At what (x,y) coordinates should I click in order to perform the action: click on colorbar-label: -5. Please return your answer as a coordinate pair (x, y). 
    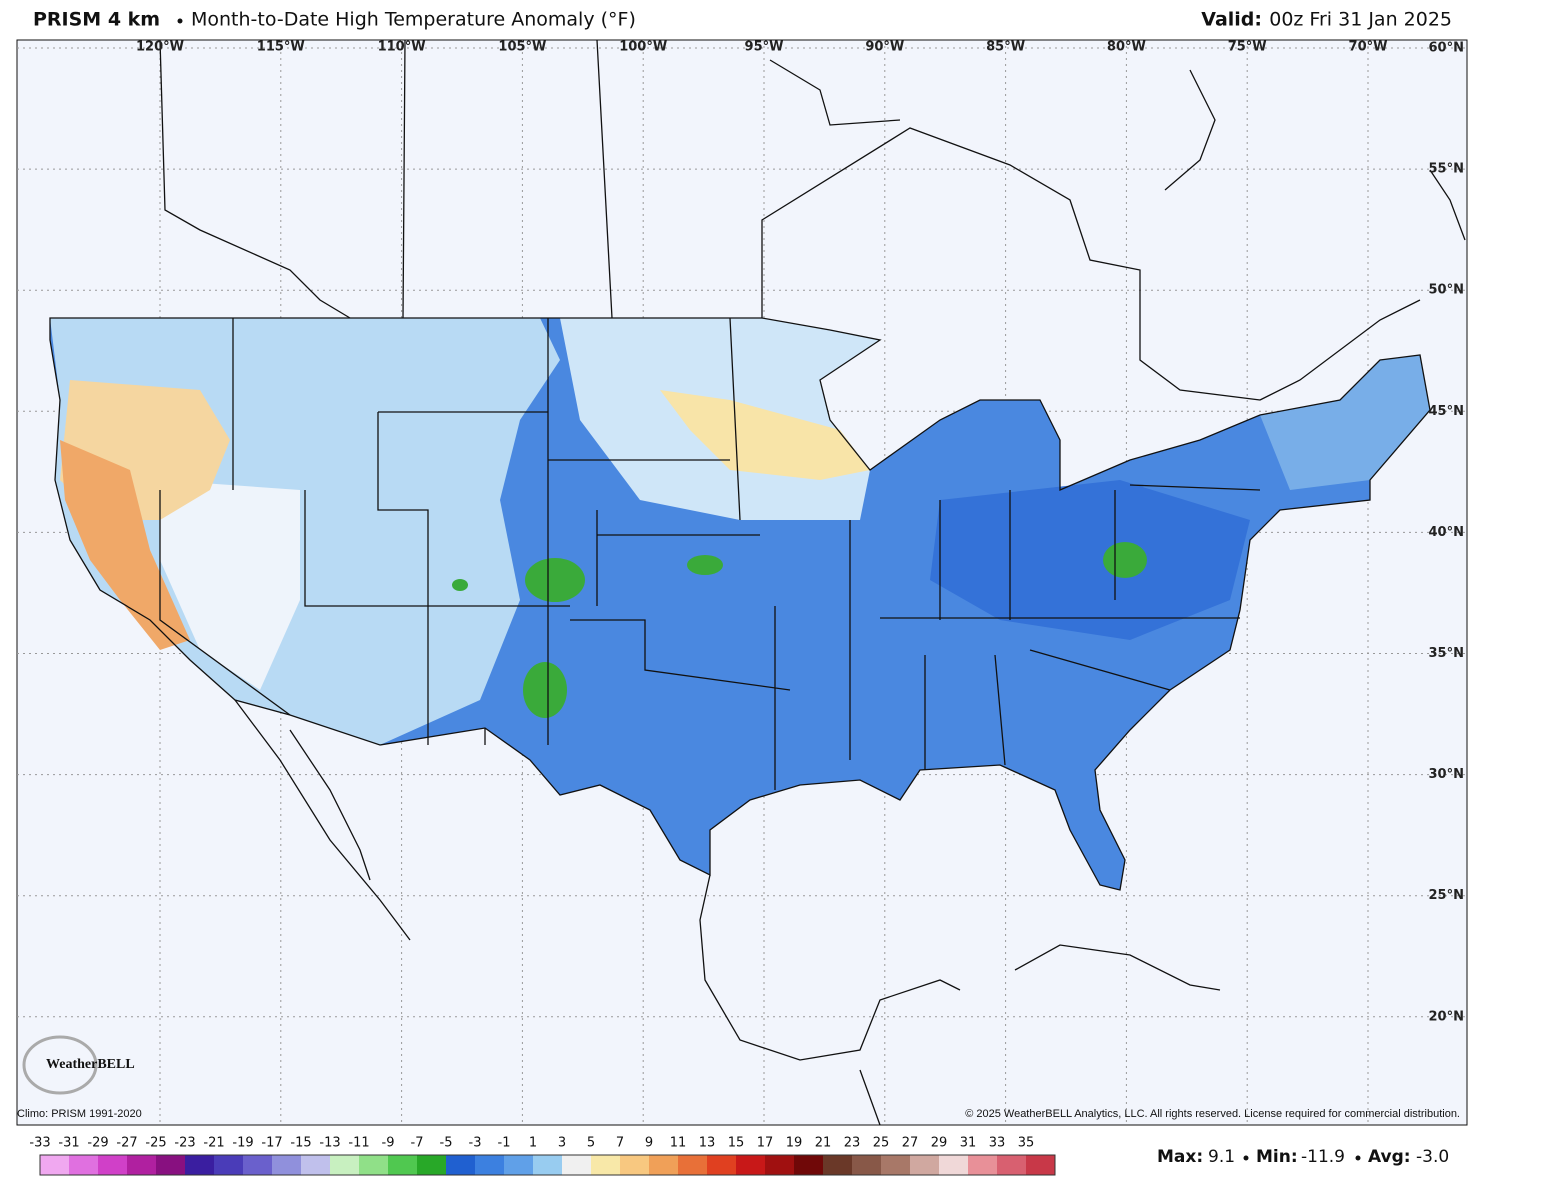
    Looking at the image, I should click on (446, 1143).